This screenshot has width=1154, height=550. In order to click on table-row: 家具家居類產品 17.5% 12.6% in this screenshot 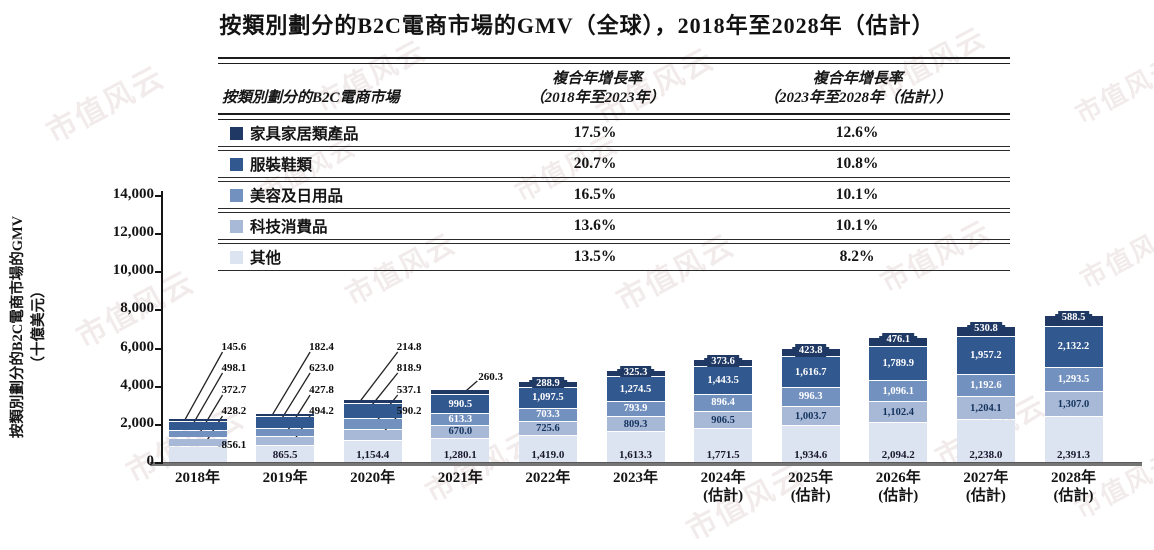, I will do `click(614, 133)`.